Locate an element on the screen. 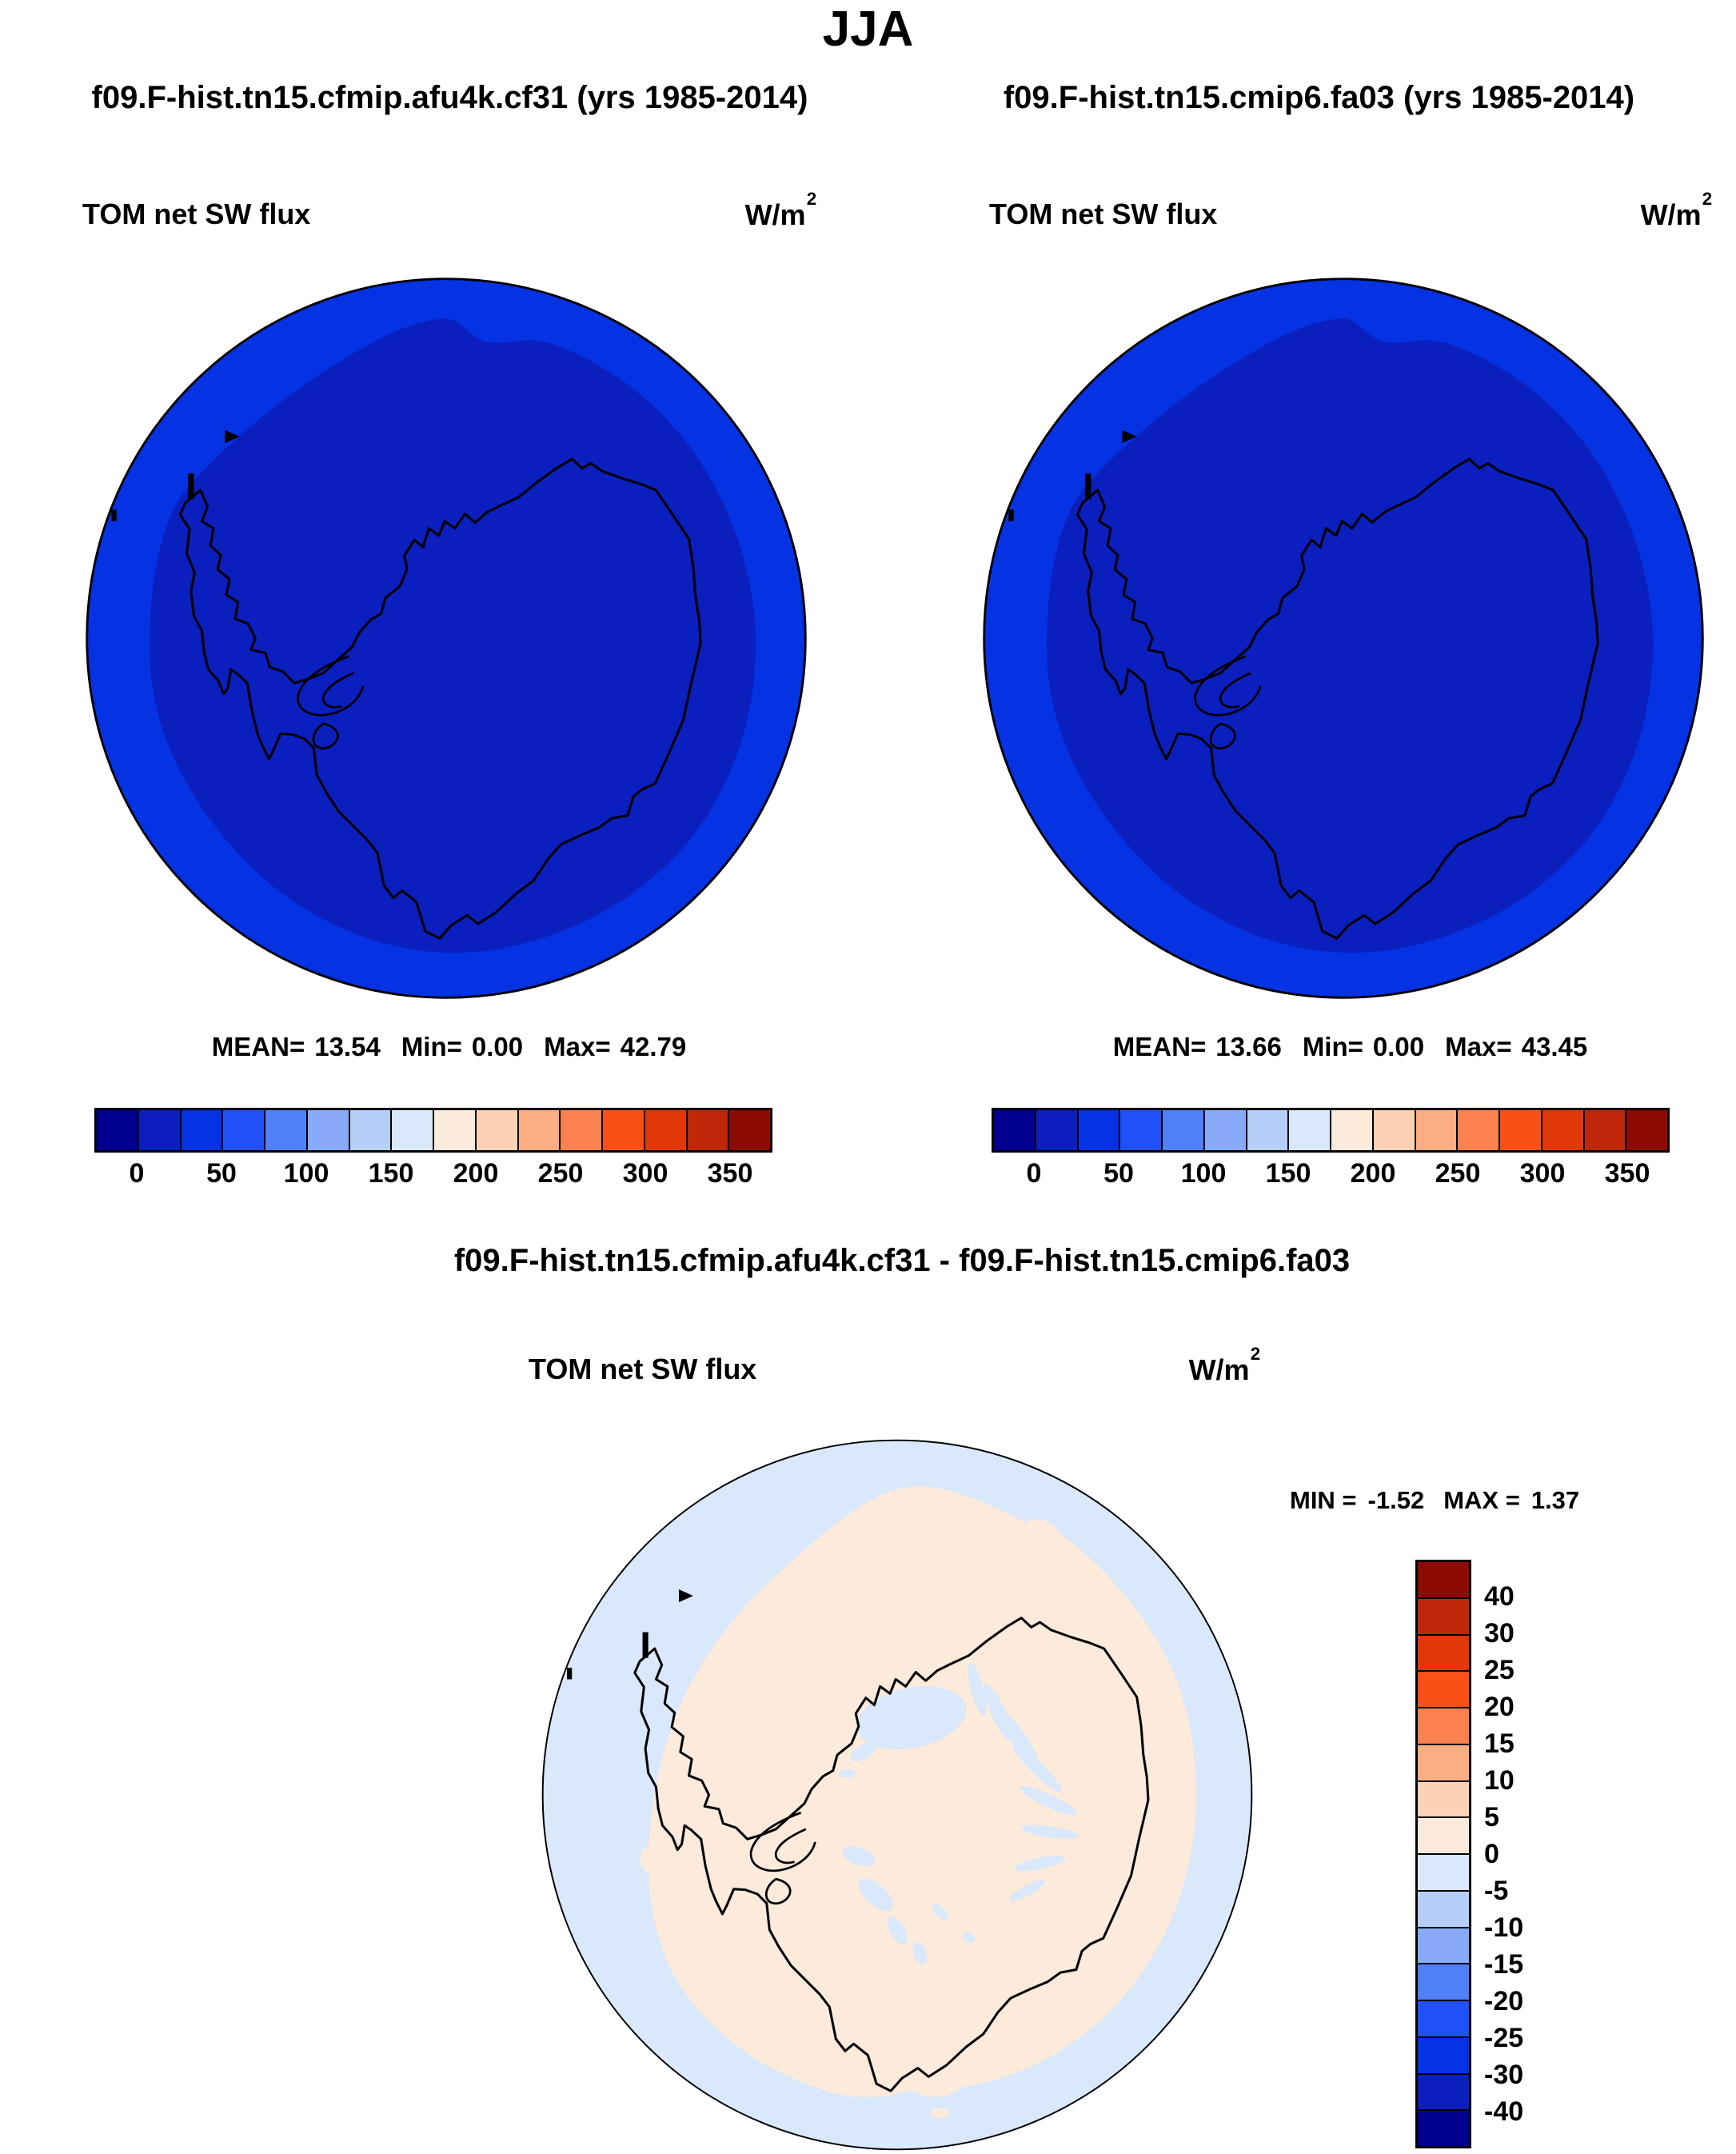 The height and width of the screenshot is (2154, 1736). colorbar-difference is located at coordinates (1443, 1854).